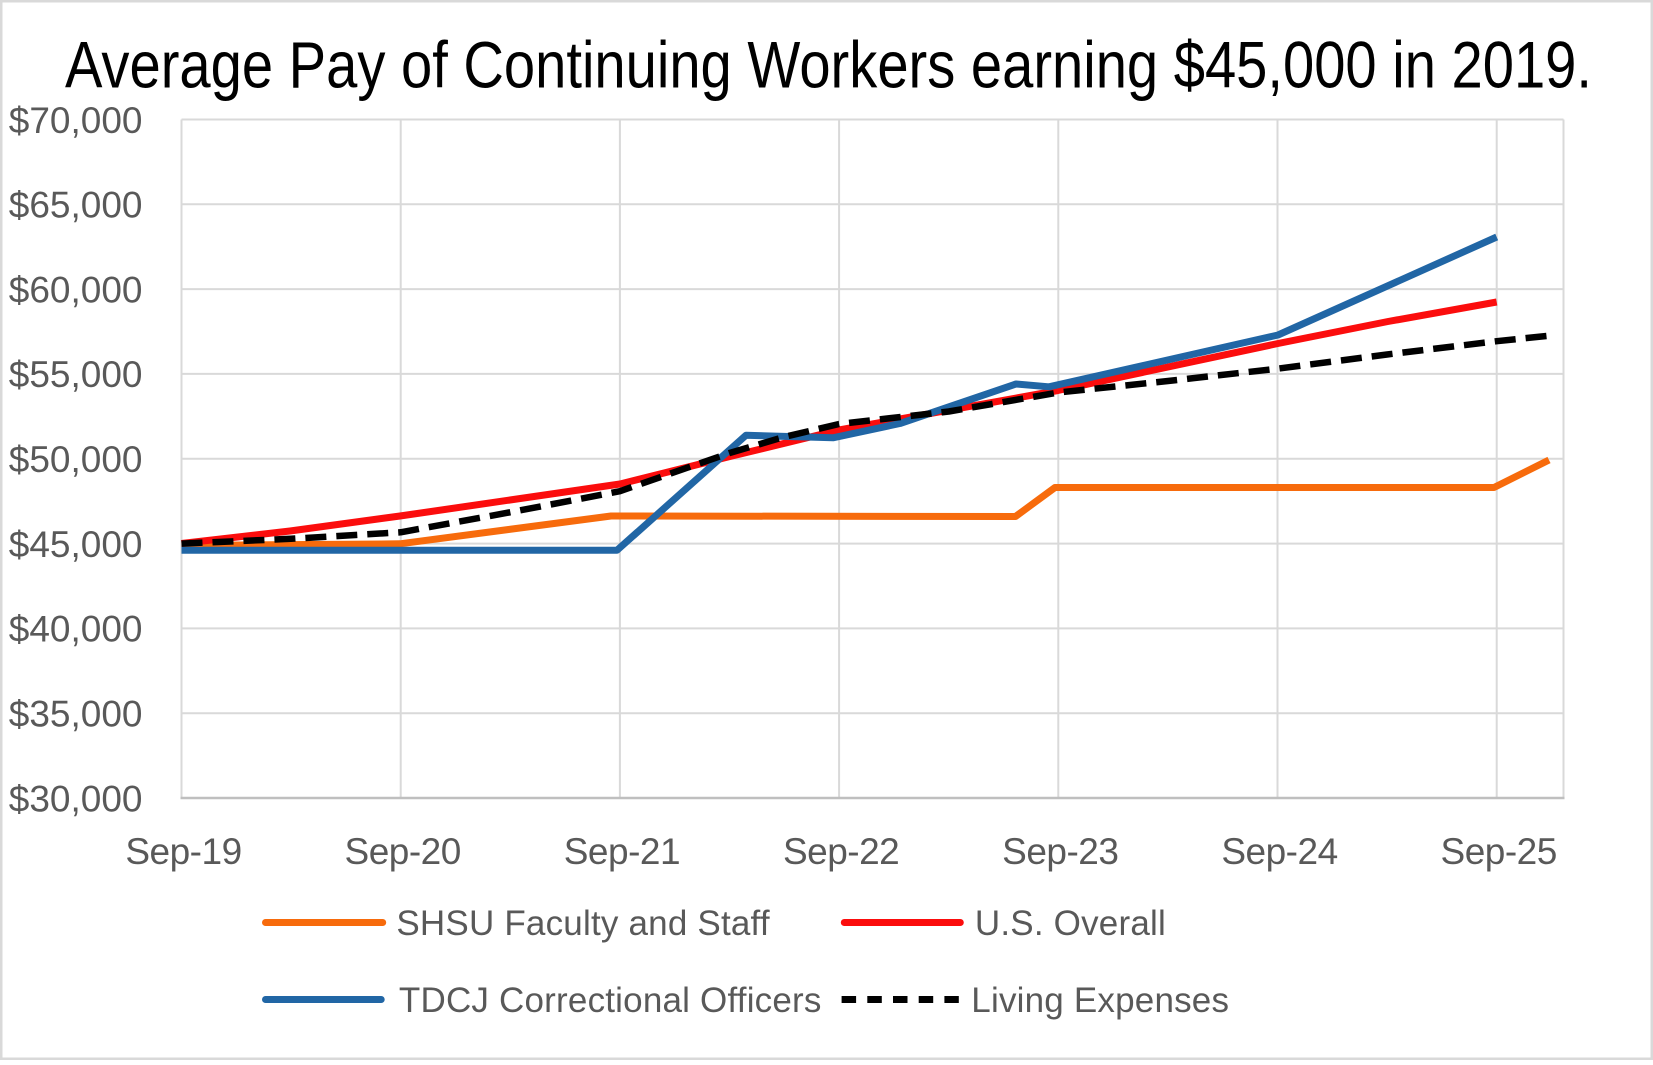  What do you see at coordinates (76, 374) in the screenshot?
I see `svg-text: $55,000` at bounding box center [76, 374].